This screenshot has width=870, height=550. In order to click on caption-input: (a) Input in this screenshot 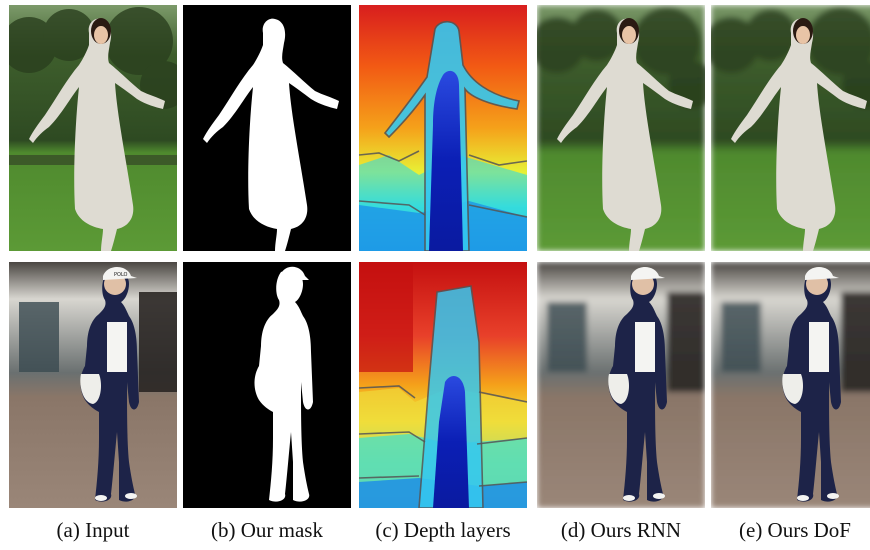, I will do `click(93, 530)`.